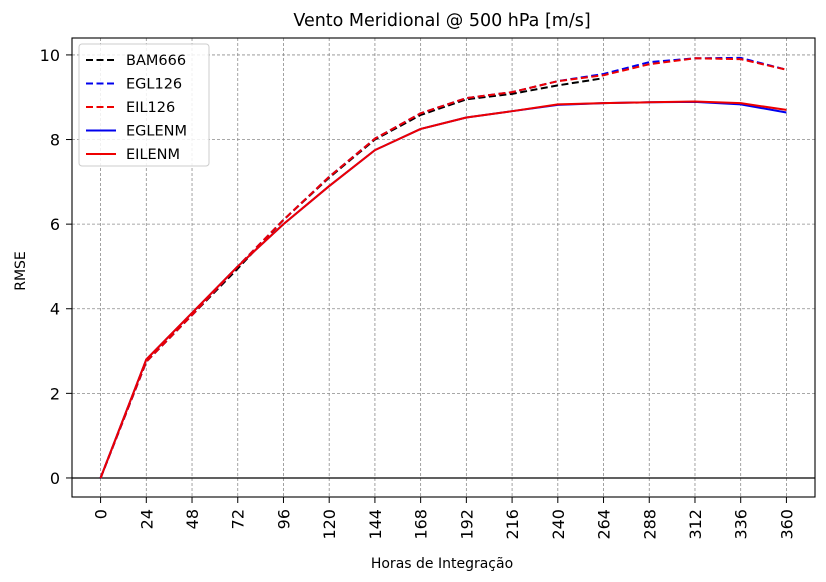  I want to click on x-tick-label: 336, so click(741, 524).